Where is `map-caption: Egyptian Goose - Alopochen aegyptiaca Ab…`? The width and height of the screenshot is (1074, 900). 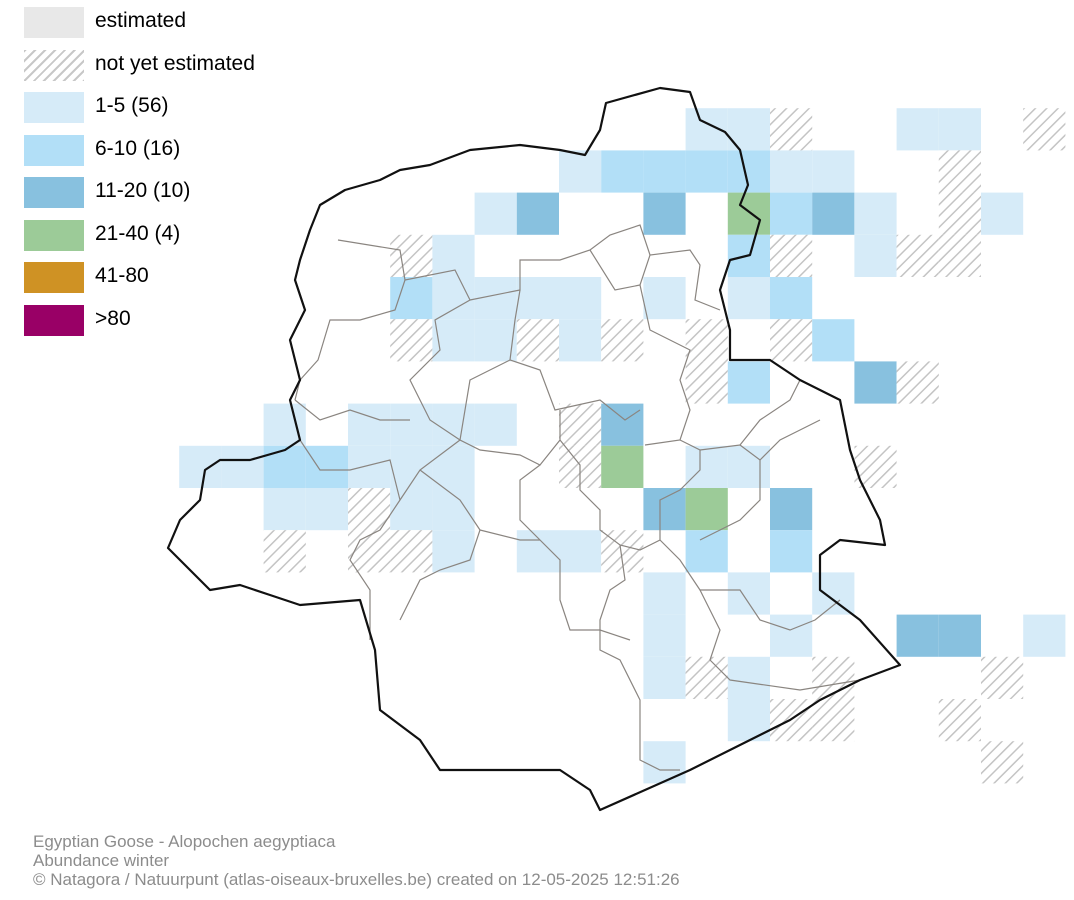 map-caption: Egyptian Goose - Alopochen aegyptiaca Ab… is located at coordinates (356, 860).